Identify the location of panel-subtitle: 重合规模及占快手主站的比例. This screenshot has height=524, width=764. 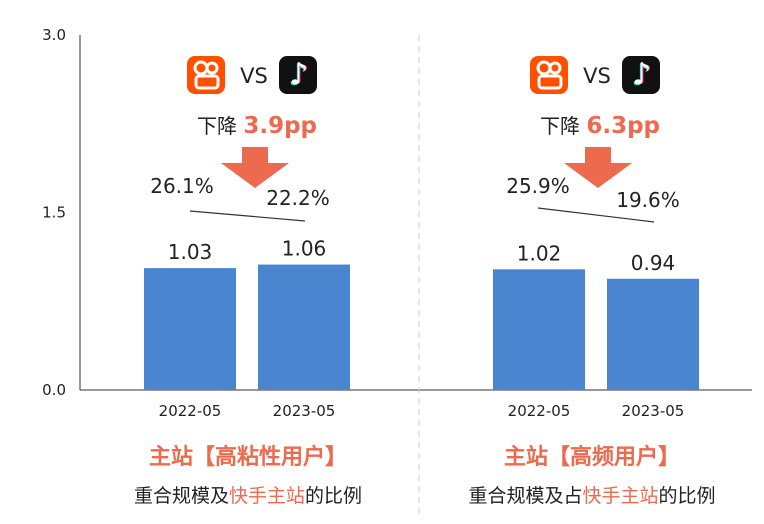
(591, 496).